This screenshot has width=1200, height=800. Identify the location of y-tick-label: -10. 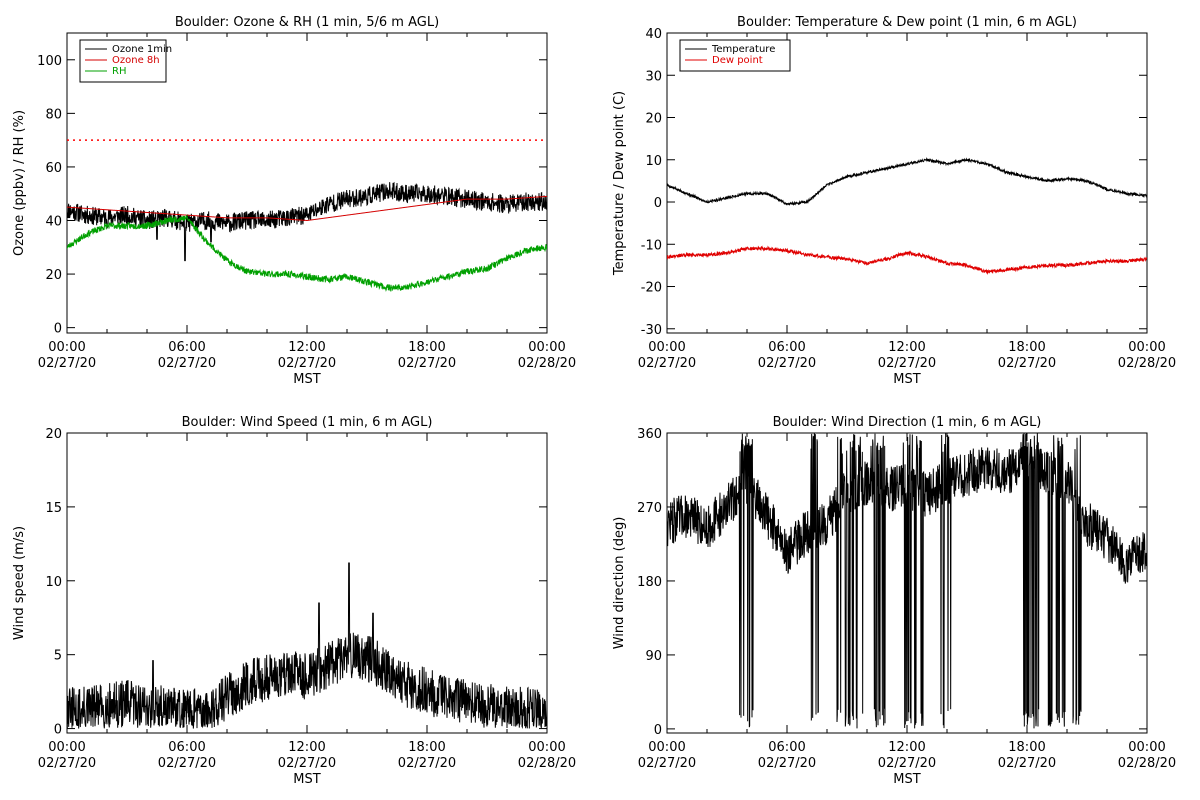
(651, 245).